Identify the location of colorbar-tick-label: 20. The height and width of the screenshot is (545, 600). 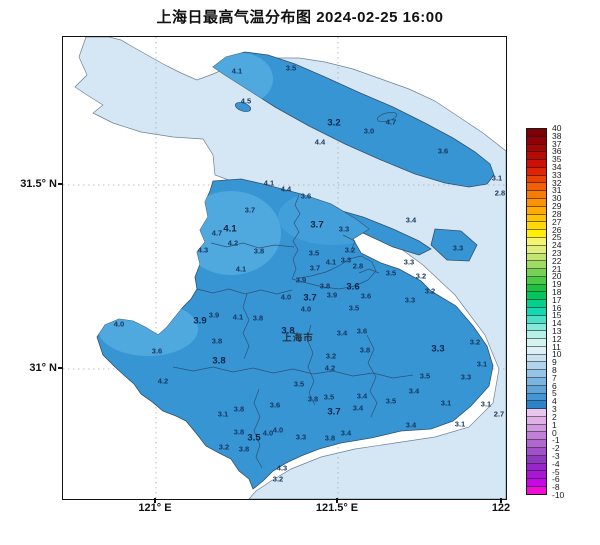
(557, 276).